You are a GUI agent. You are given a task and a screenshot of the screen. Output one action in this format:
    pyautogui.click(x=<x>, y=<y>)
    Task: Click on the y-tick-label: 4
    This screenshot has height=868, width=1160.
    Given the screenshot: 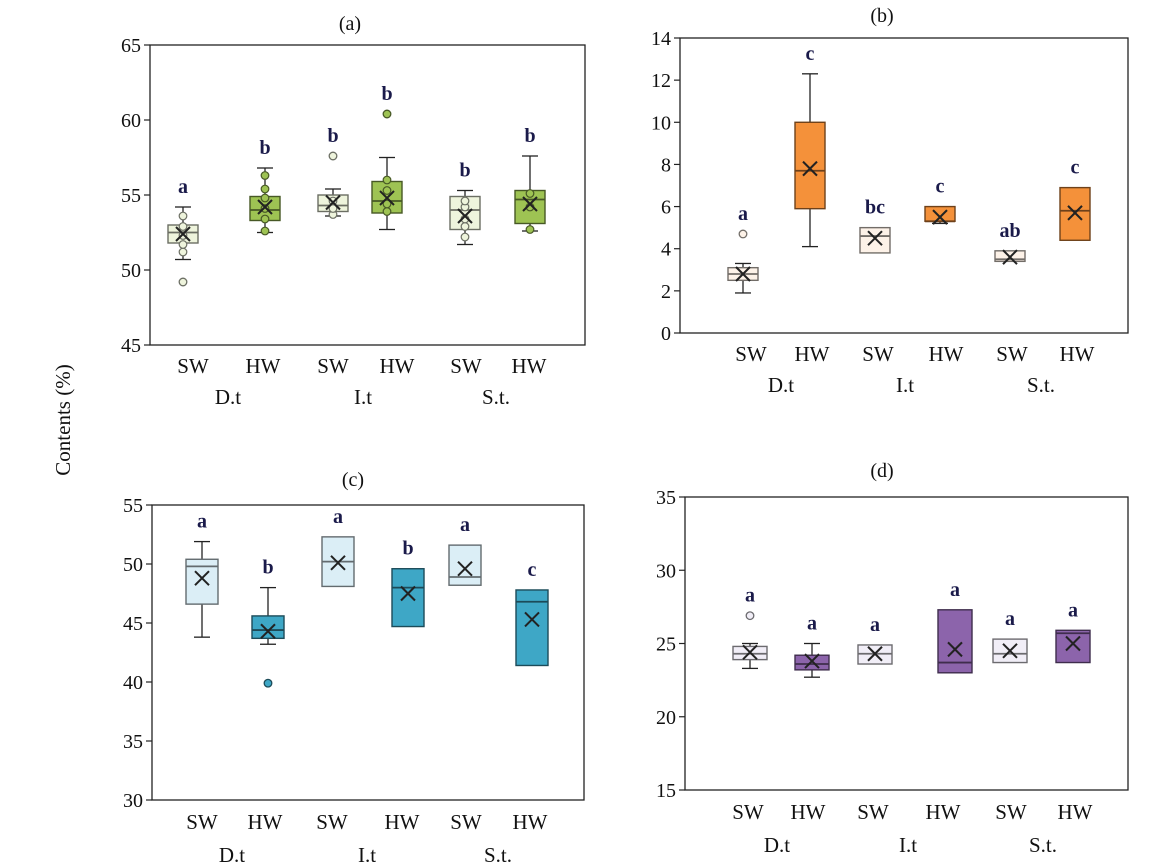 What is the action you would take?
    pyautogui.click(x=666, y=250)
    